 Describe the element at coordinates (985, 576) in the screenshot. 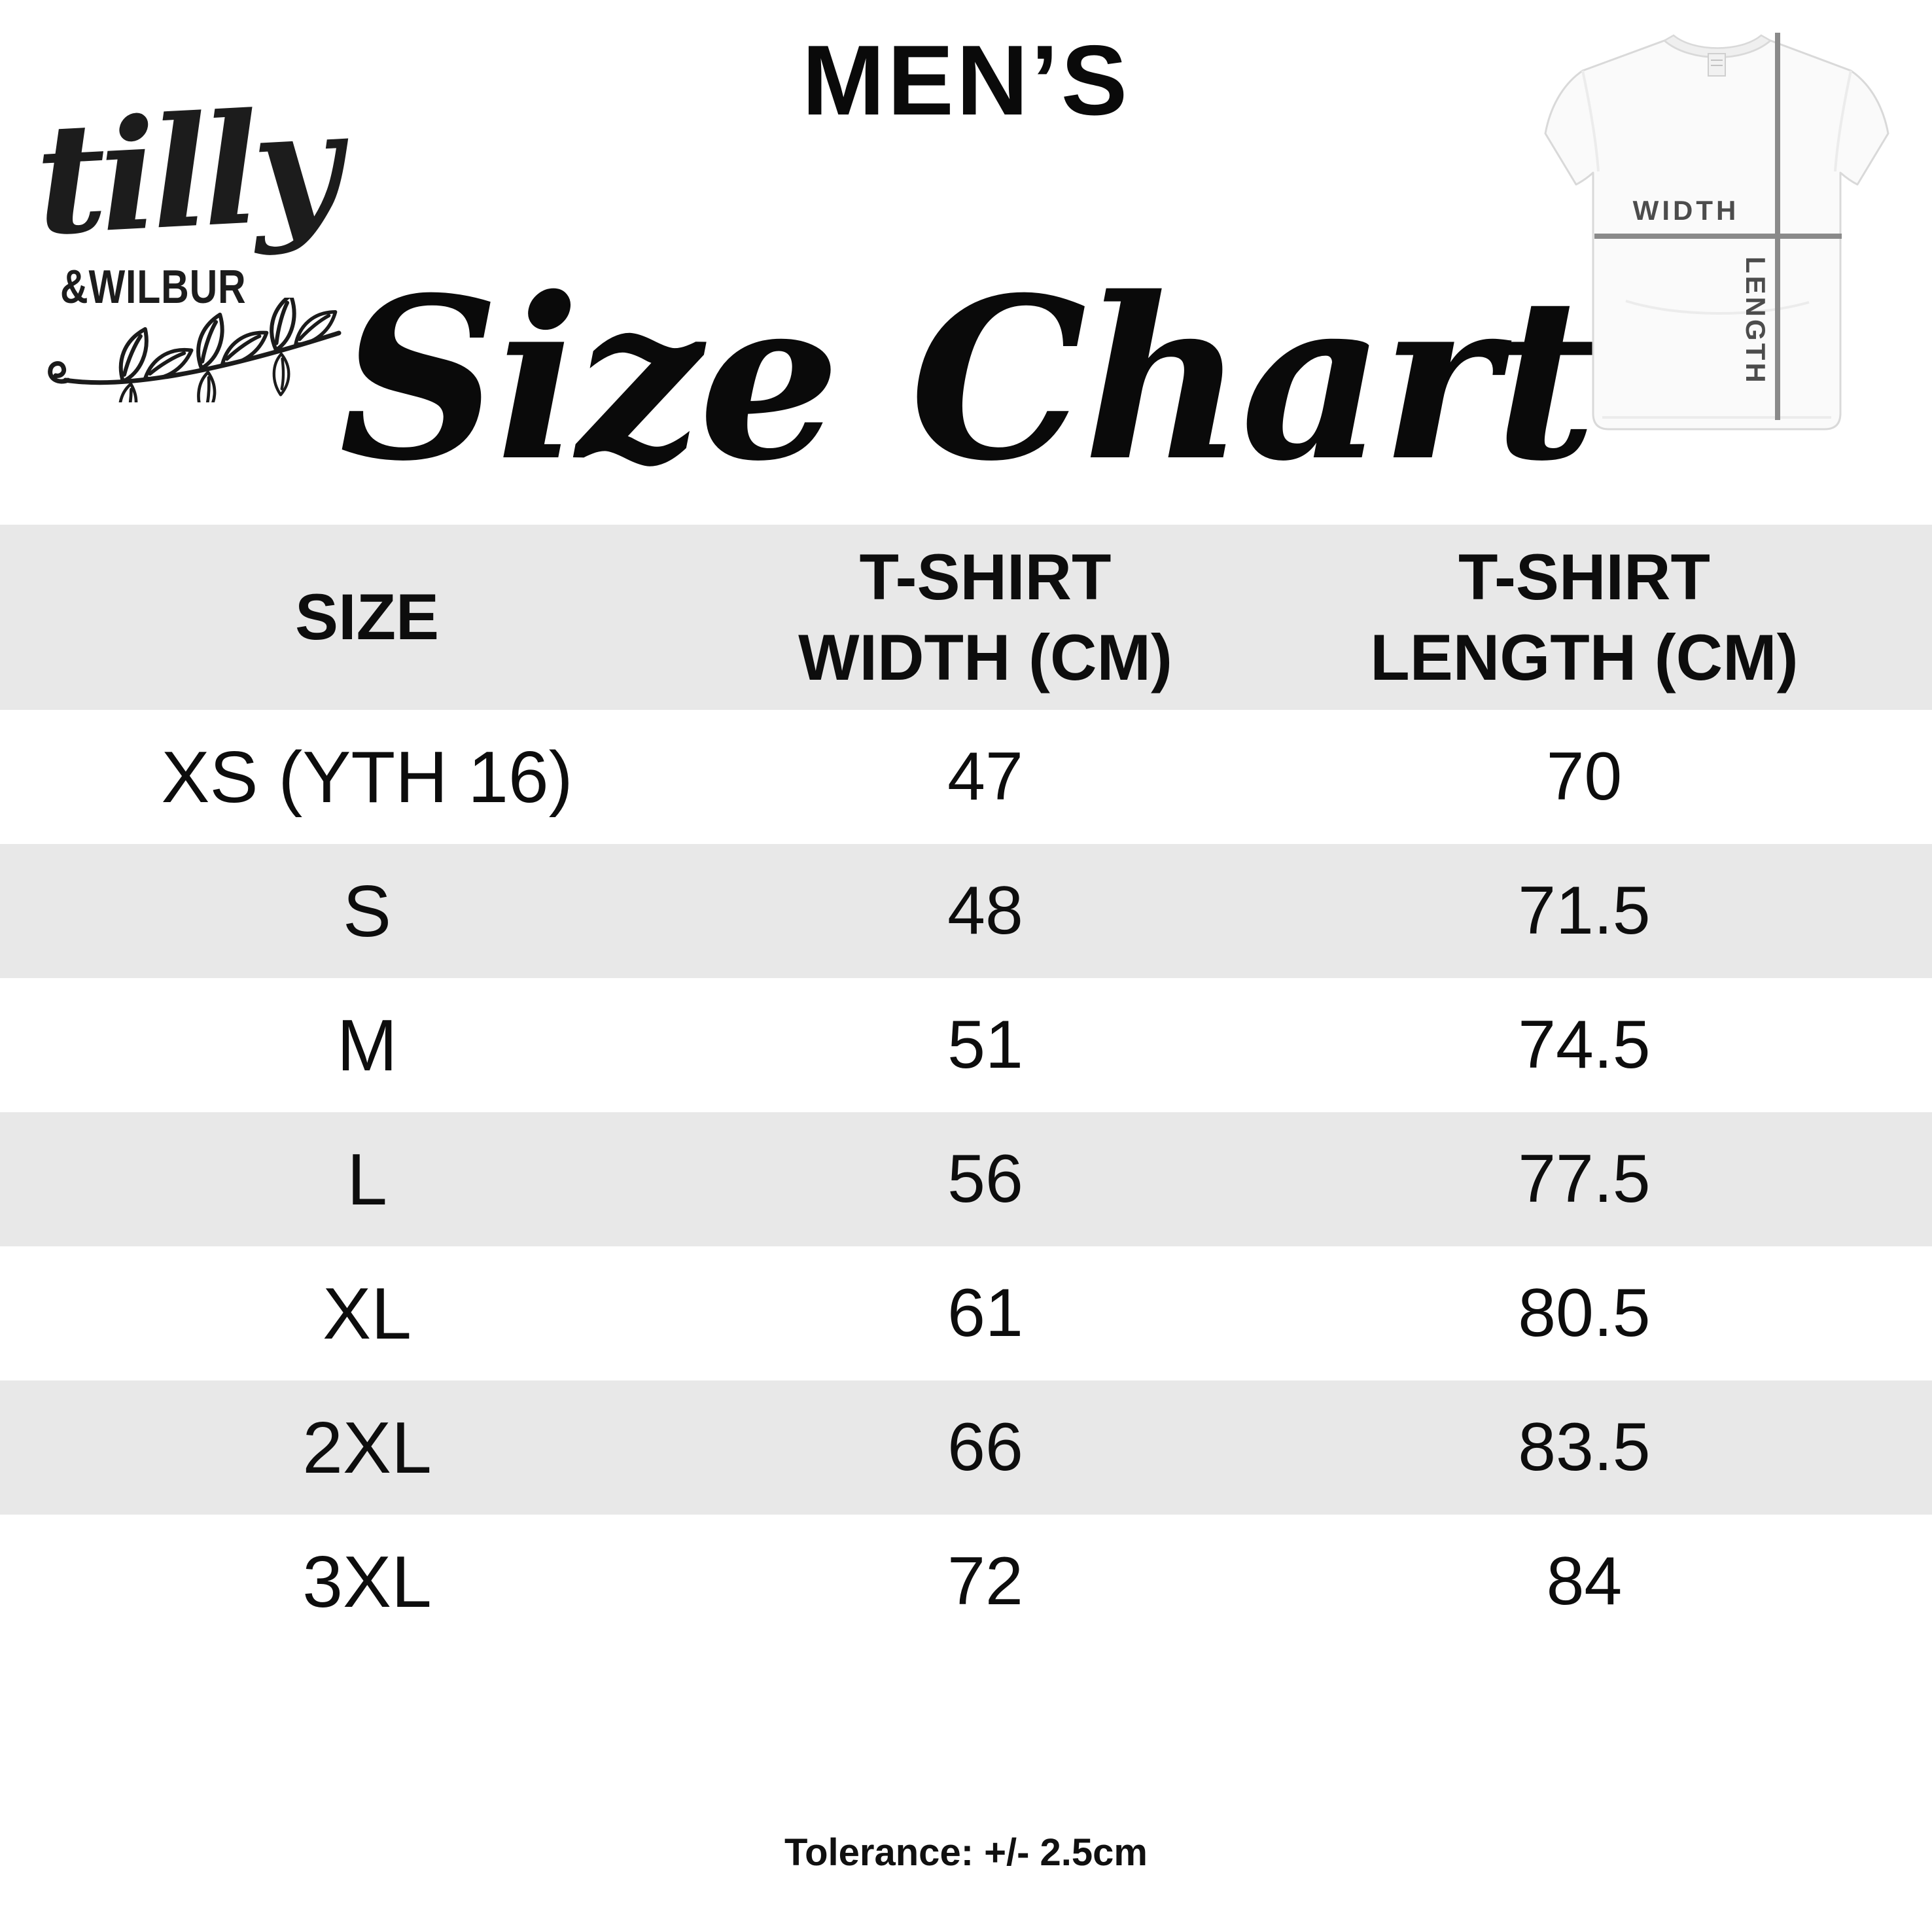

I see `column-header-width-line1: T-SHIRT` at that location.